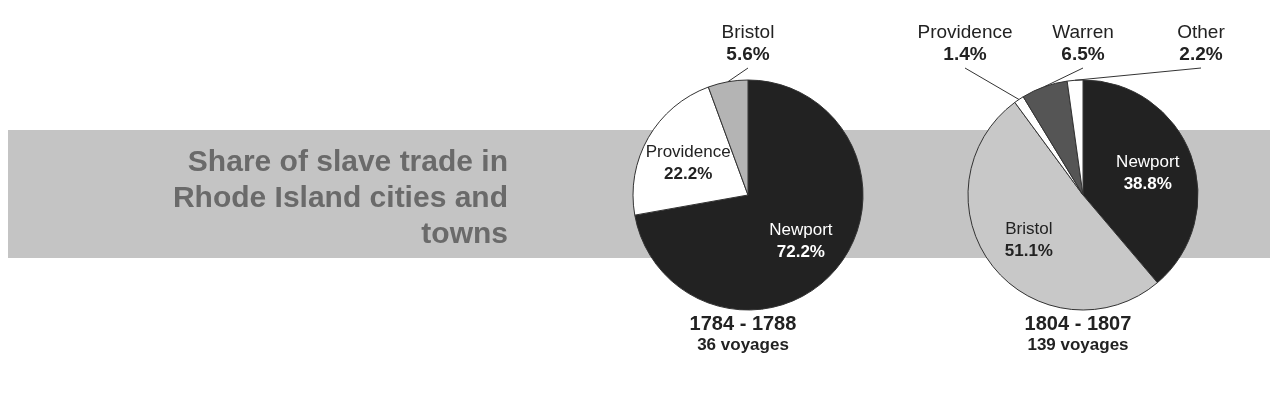 This screenshot has width=1278, height=402. What do you see at coordinates (1201, 53) in the screenshot?
I see `data-label: 2.2%` at bounding box center [1201, 53].